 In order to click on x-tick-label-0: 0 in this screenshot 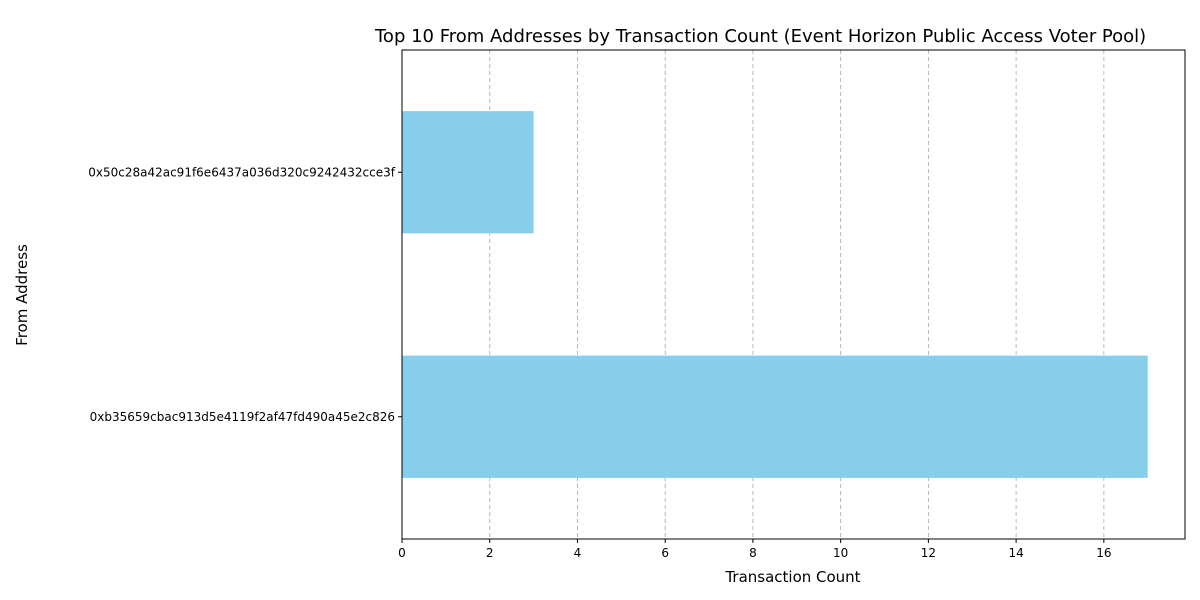, I will do `click(402, 553)`.